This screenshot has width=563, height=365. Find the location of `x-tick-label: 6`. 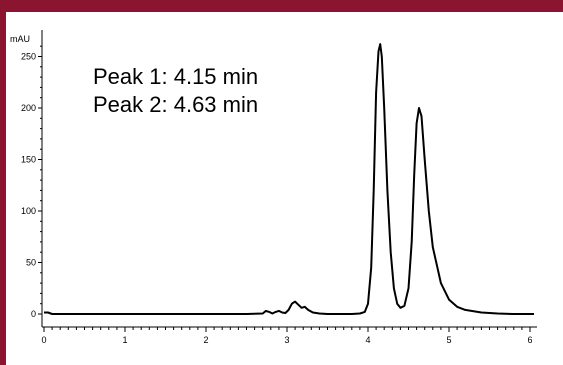

x-tick-label: 6 is located at coordinates (529, 340).